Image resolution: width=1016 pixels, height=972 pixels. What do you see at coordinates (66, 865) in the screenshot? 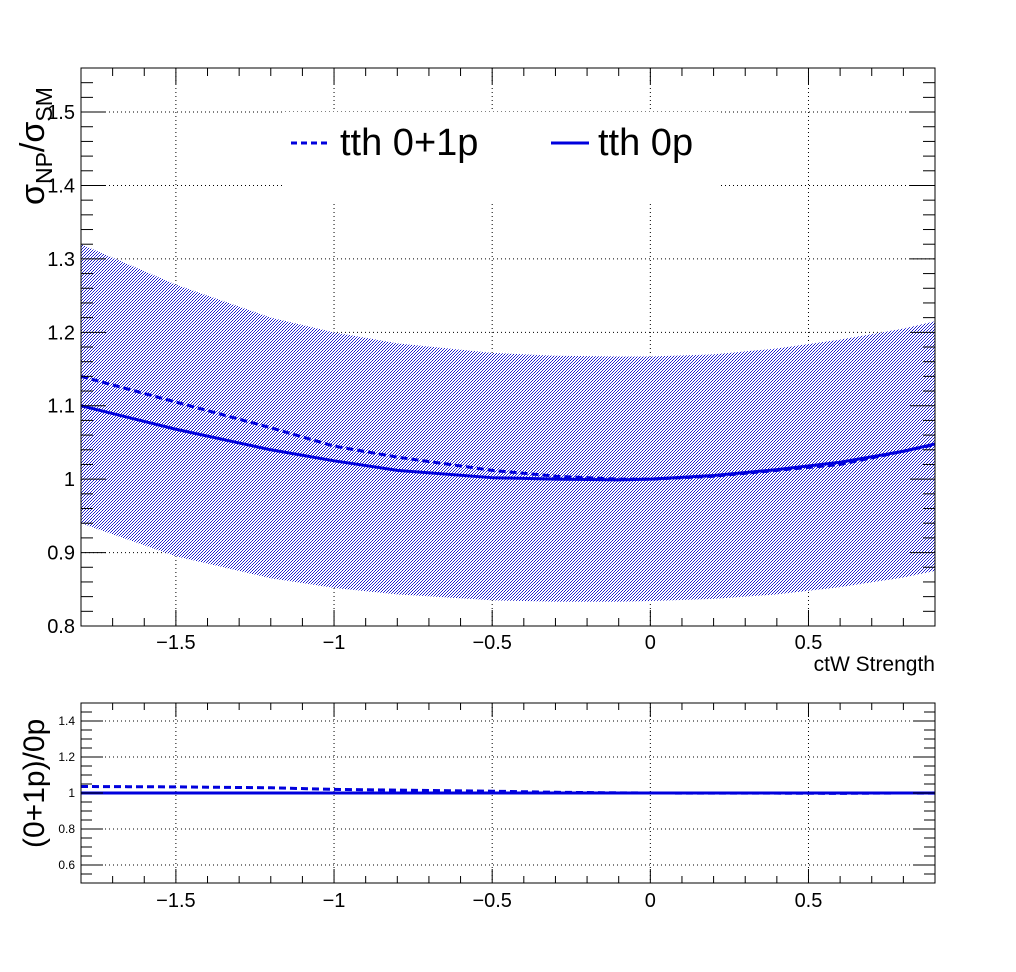
I see `y-tick-label: 0.6` at bounding box center [66, 865].